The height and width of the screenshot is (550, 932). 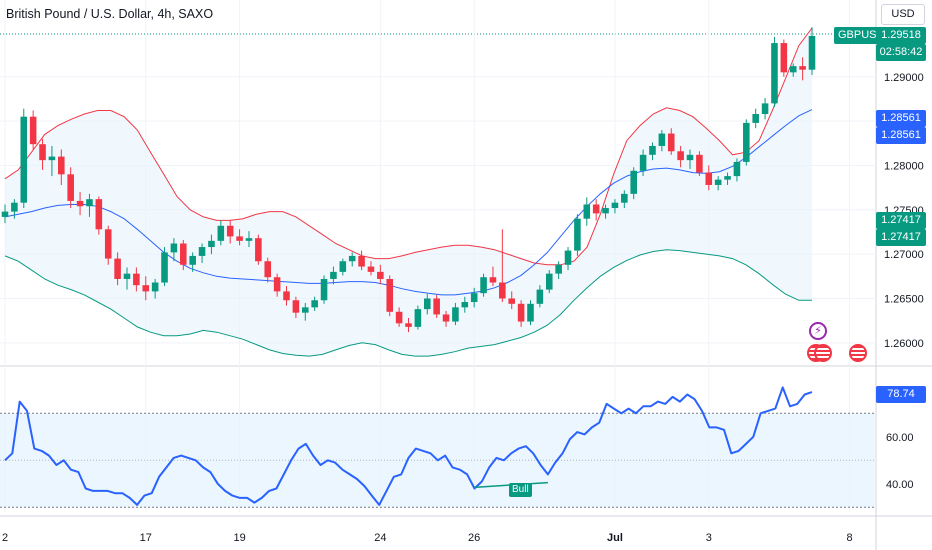 I want to click on price-tick-label: 1.27000, so click(x=904, y=255).